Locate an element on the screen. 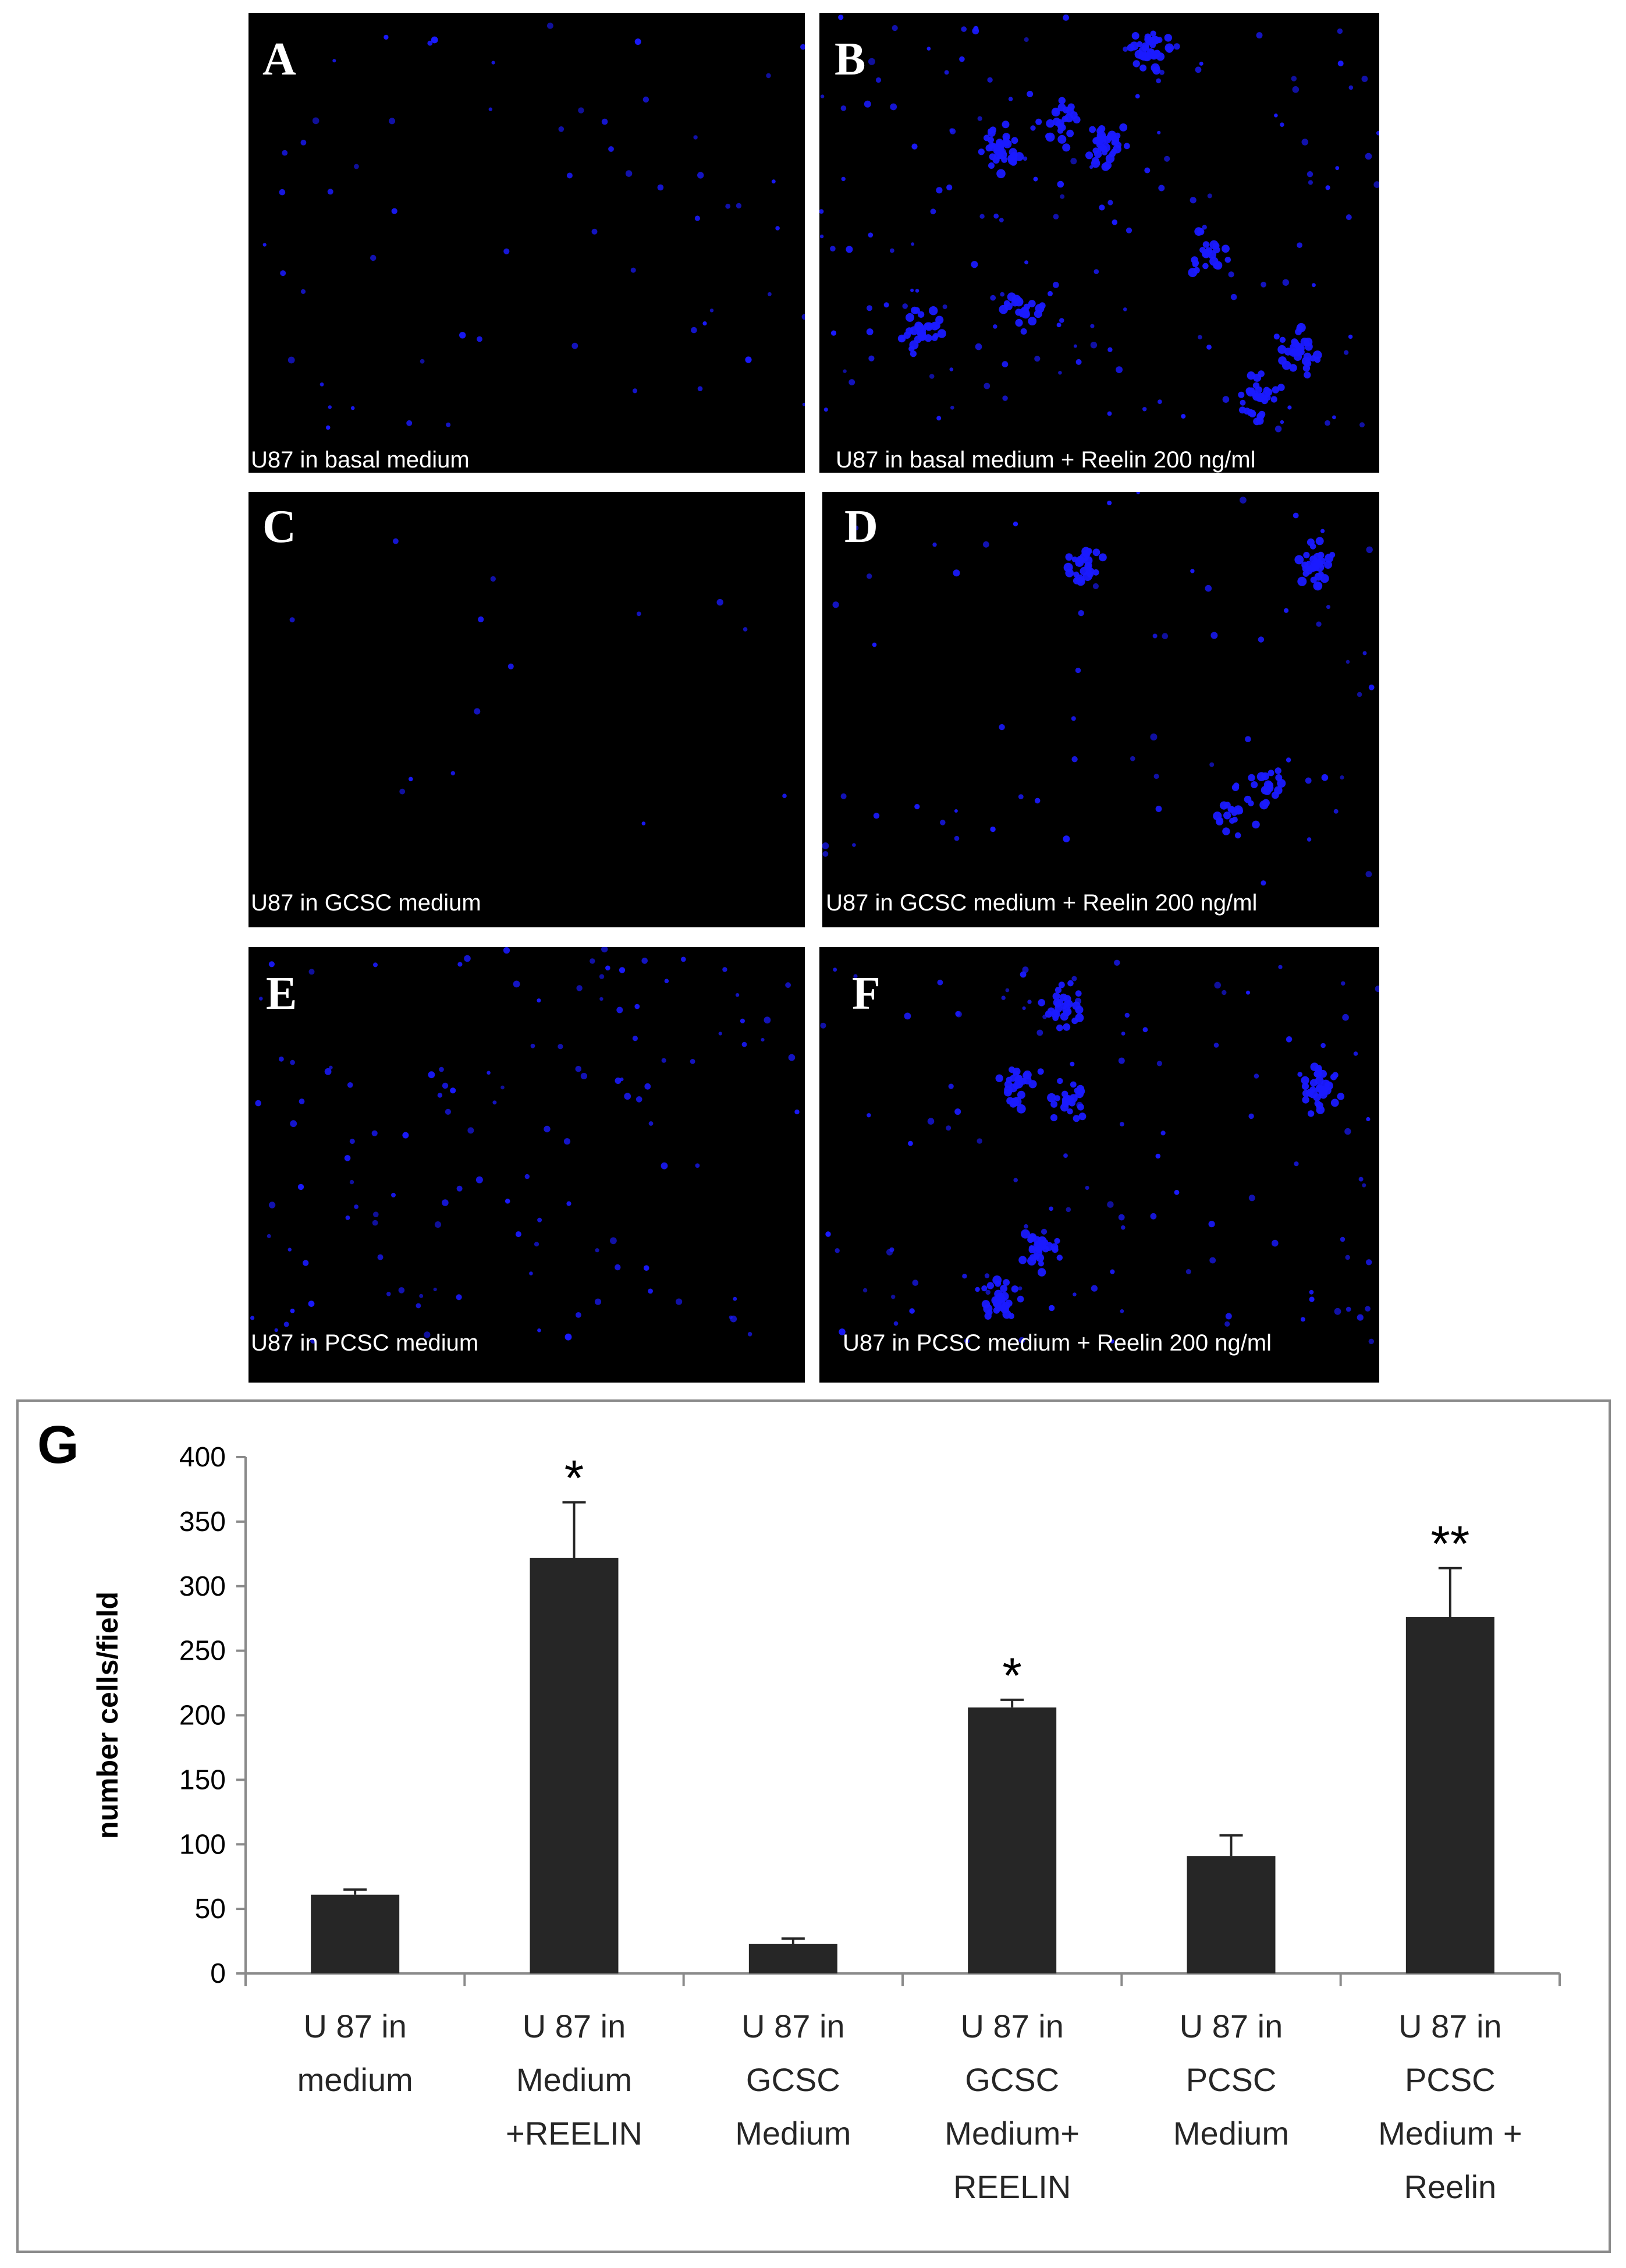  y-tick-label: 250 is located at coordinates (203, 1651).